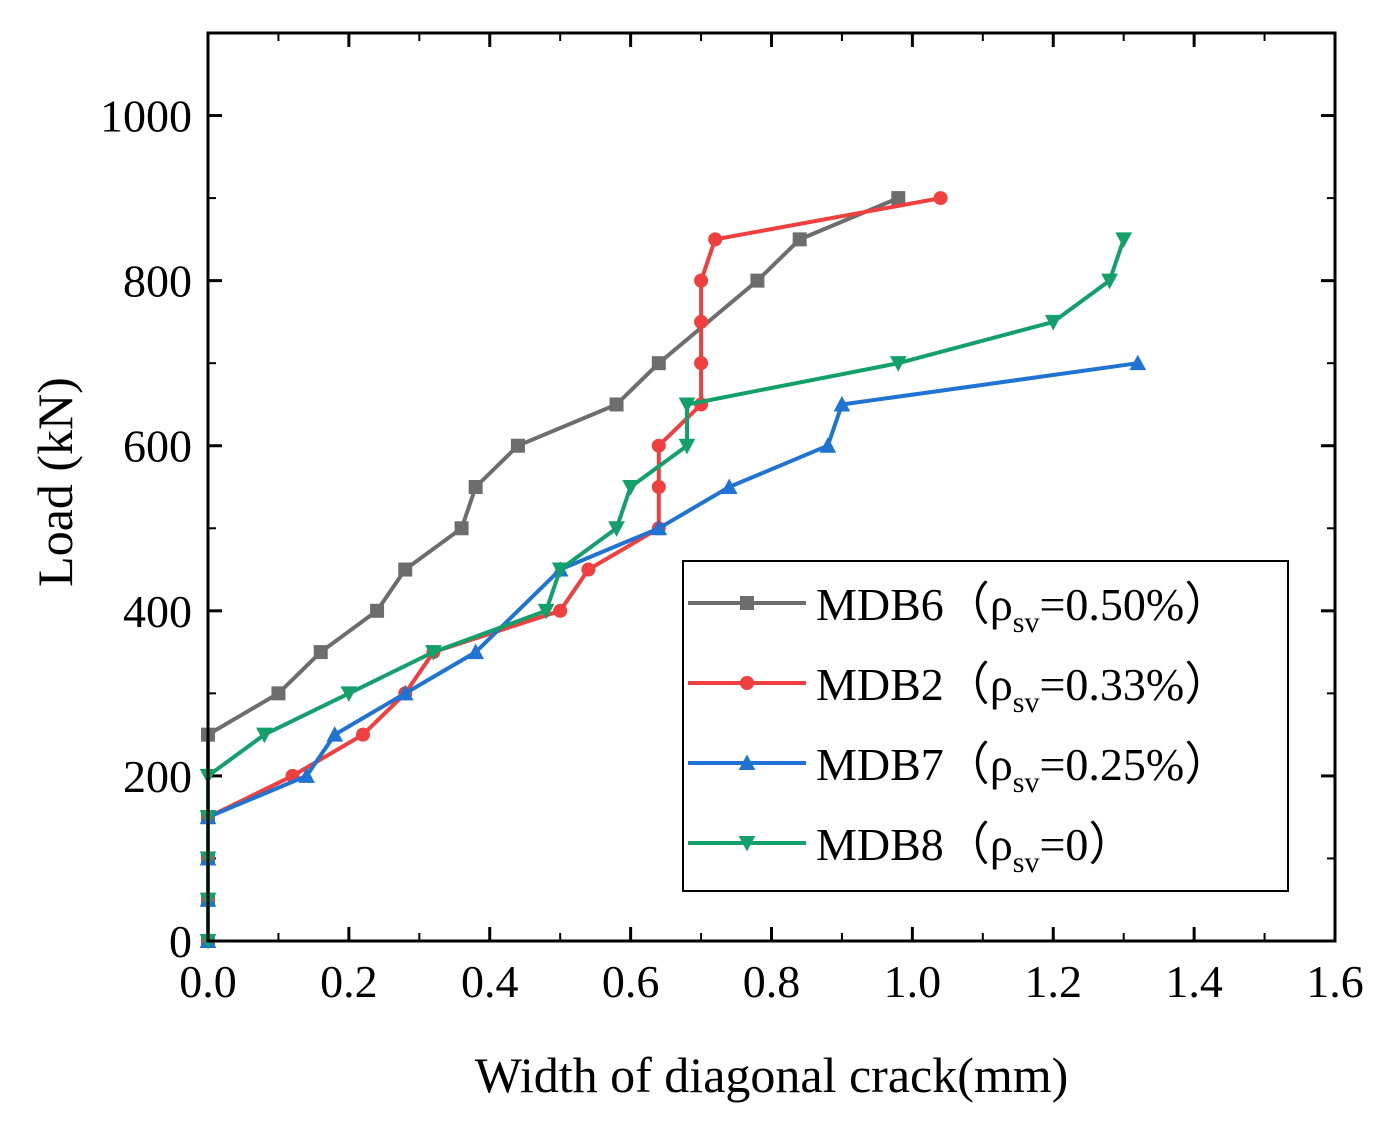  What do you see at coordinates (146, 116) in the screenshot?
I see `y-tick-label: 1000` at bounding box center [146, 116].